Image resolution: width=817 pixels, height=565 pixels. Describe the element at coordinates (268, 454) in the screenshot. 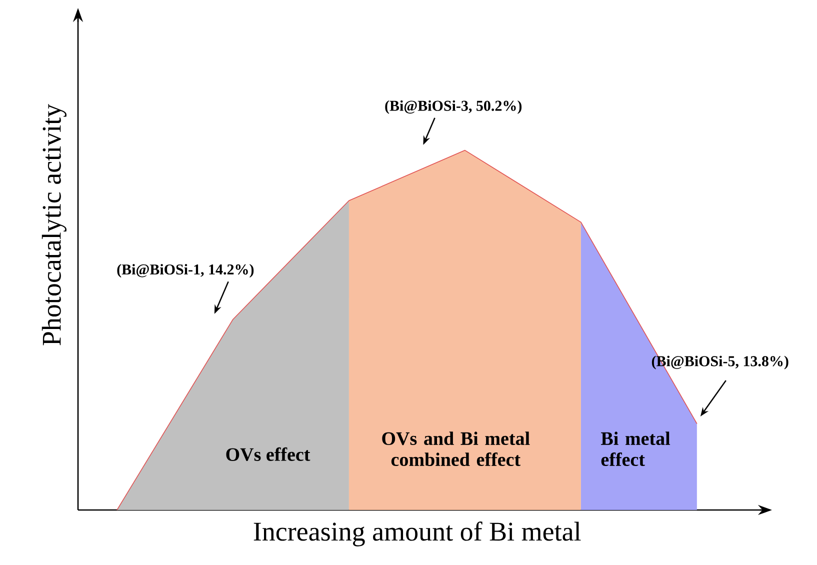

I see `annotation: OVs effect` at that location.